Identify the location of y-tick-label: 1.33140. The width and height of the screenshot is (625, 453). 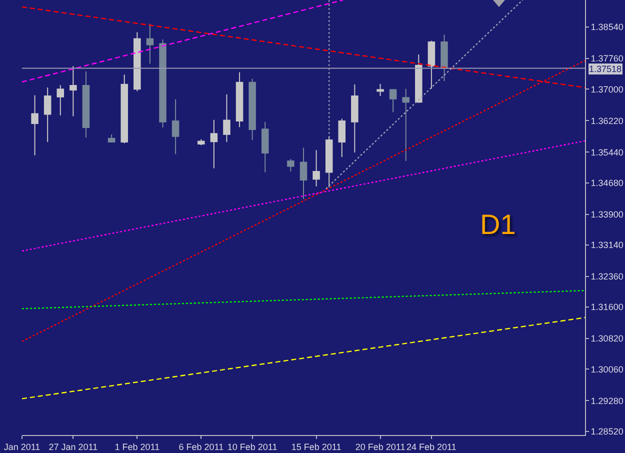
(607, 245).